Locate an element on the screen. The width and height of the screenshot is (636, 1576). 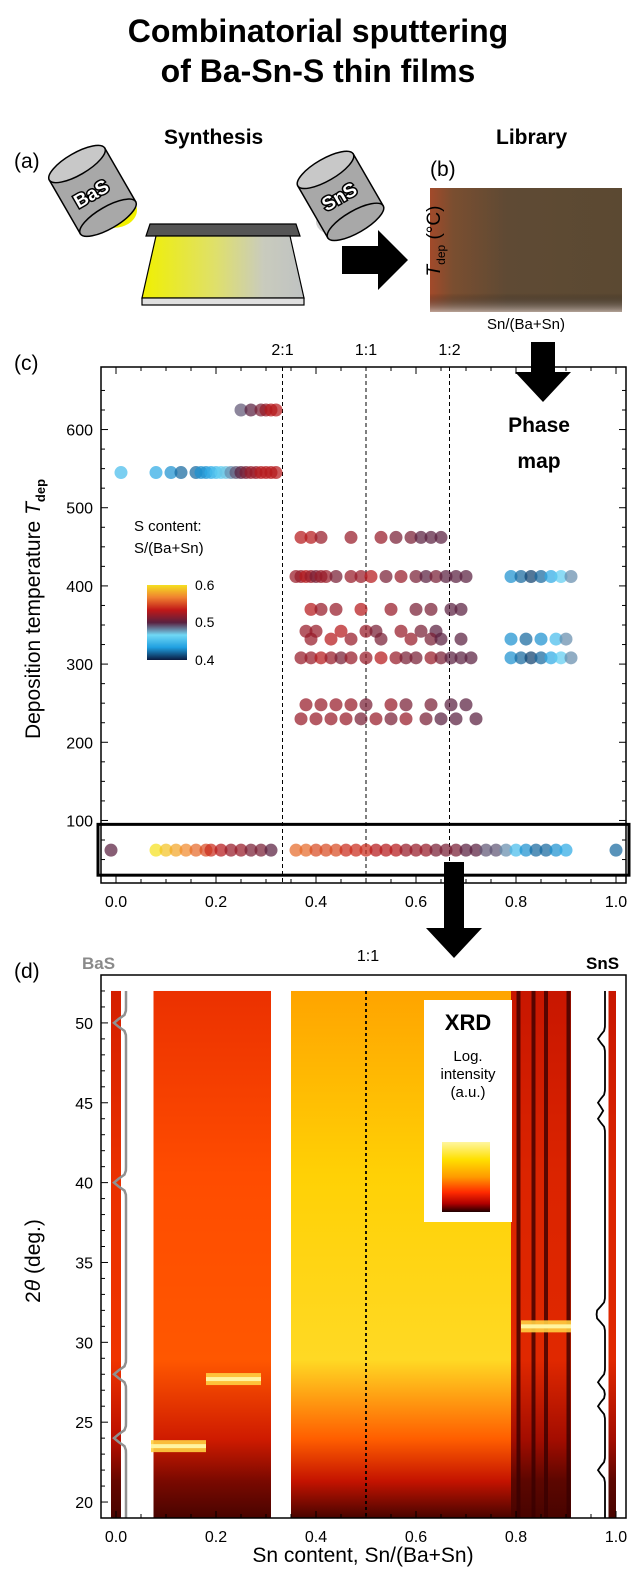
sulfur-colorbar is located at coordinates (167, 622).